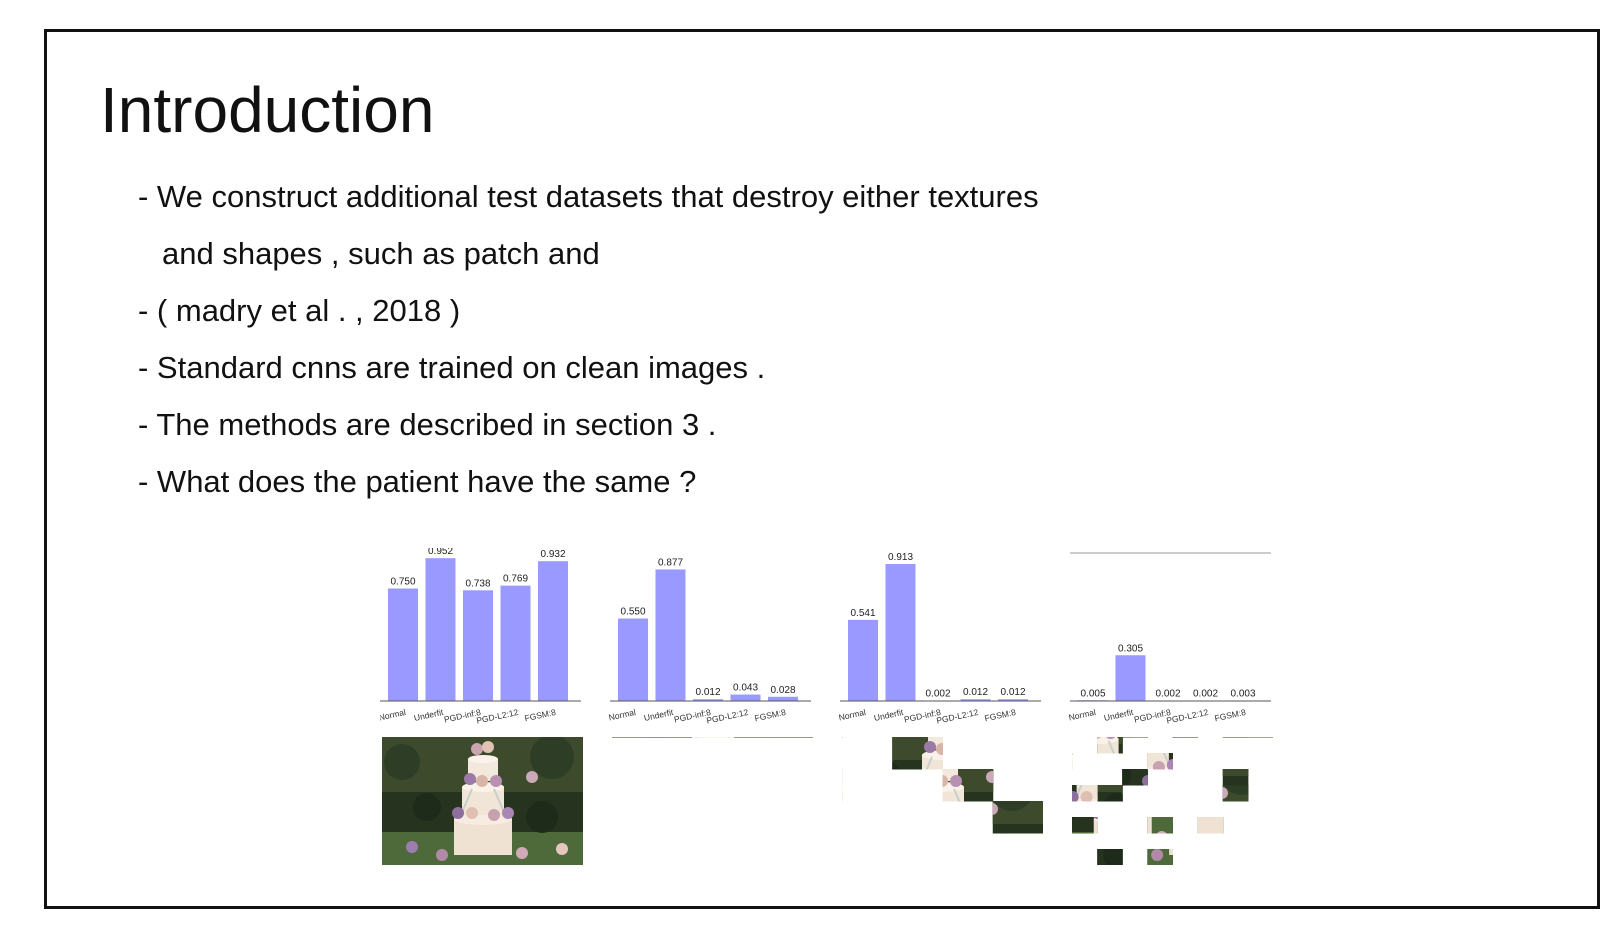 Image resolution: width=1620 pixels, height=944 pixels. I want to click on bullet-item: - What does the patient have the same ?, so click(588, 481).